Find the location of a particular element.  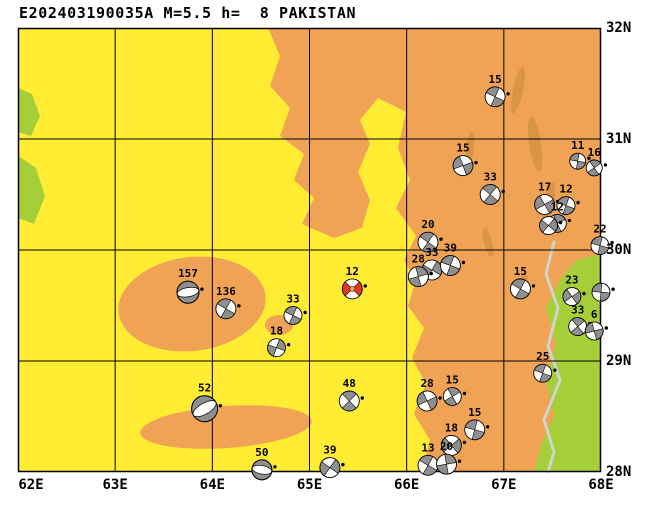

depth-label: 39 is located at coordinates (450, 248).